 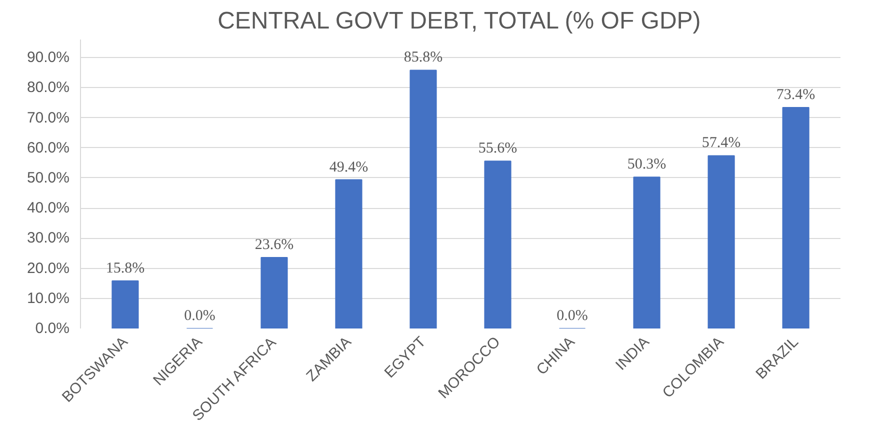 What do you see at coordinates (274, 244) in the screenshot?
I see `data-label: 23.6%` at bounding box center [274, 244].